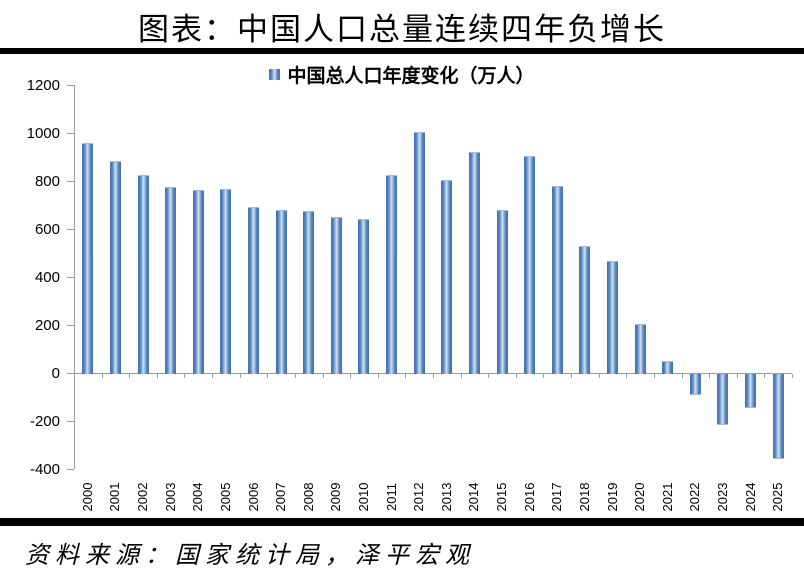 The image size is (804, 579). What do you see at coordinates (695, 497) in the screenshot?
I see `x-tick-label: 2022` at bounding box center [695, 497].